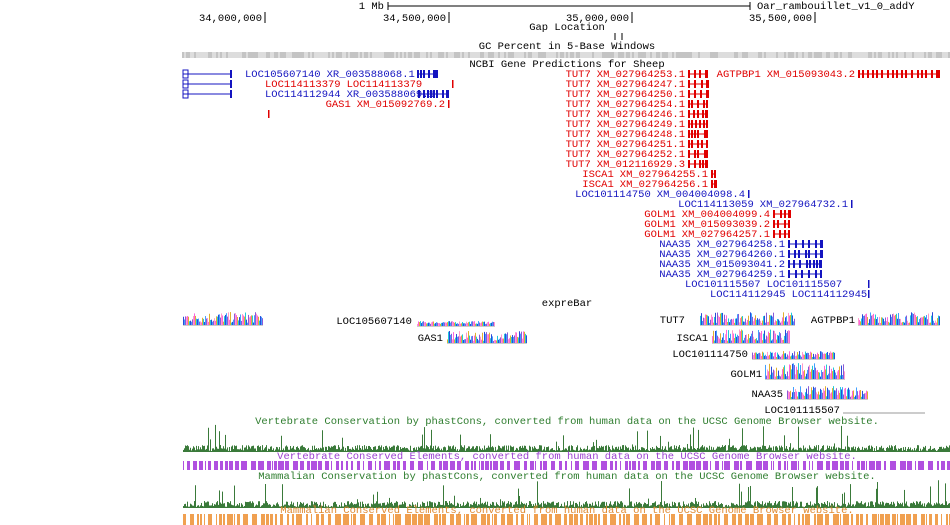 Image resolution: width=950 pixels, height=525 pixels. Describe the element at coordinates (401, 105) in the screenshot. I see `gene-accession: XM_015092769.2` at that location.